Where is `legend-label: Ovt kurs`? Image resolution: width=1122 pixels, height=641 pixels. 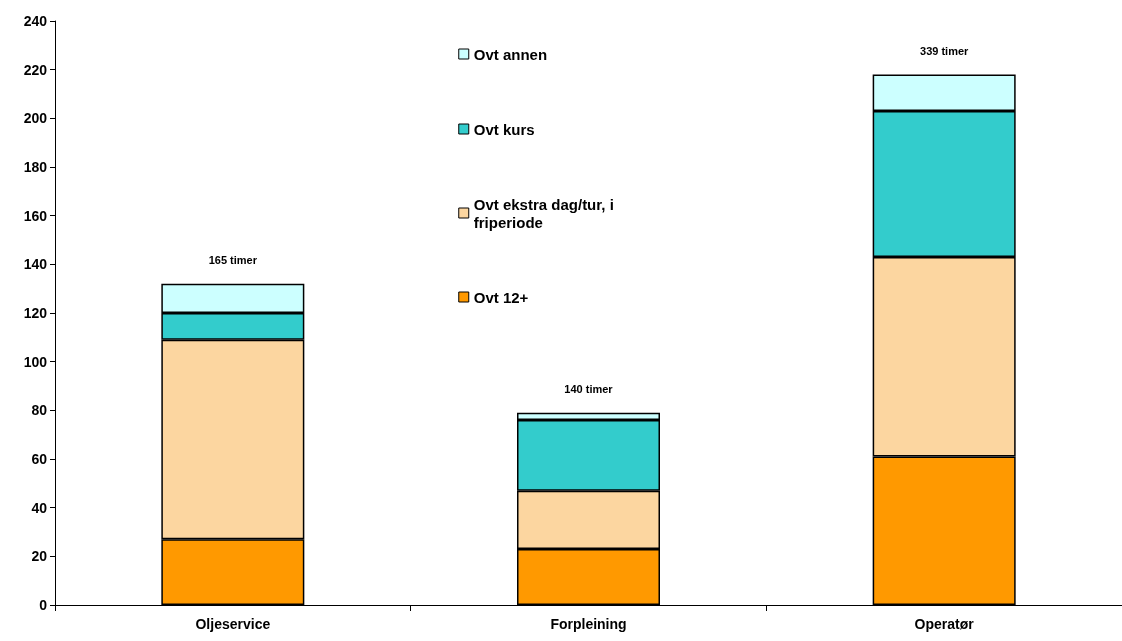 legend-label: Ovt kurs is located at coordinates (504, 129).